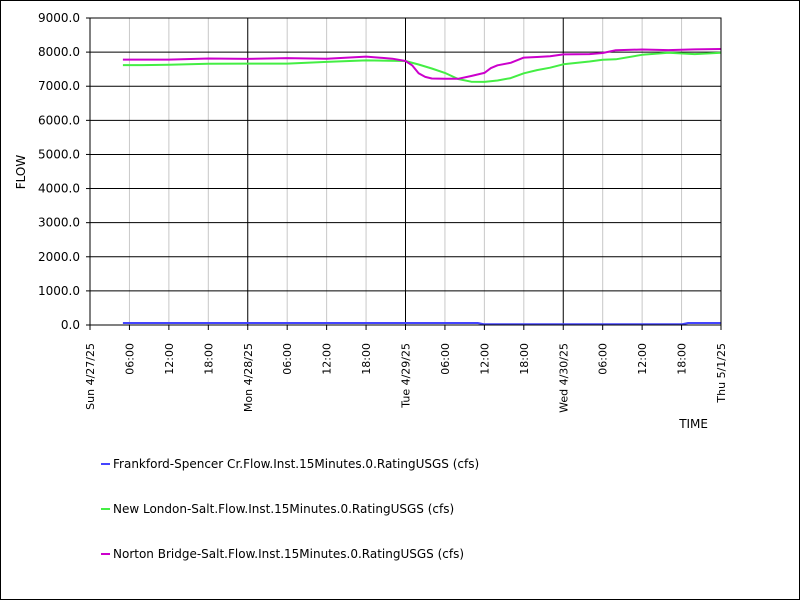 Image resolution: width=800 pixels, height=600 pixels. Describe the element at coordinates (406, 376) in the screenshot. I see `x-tick-label: Tue 4/29/25` at that location.